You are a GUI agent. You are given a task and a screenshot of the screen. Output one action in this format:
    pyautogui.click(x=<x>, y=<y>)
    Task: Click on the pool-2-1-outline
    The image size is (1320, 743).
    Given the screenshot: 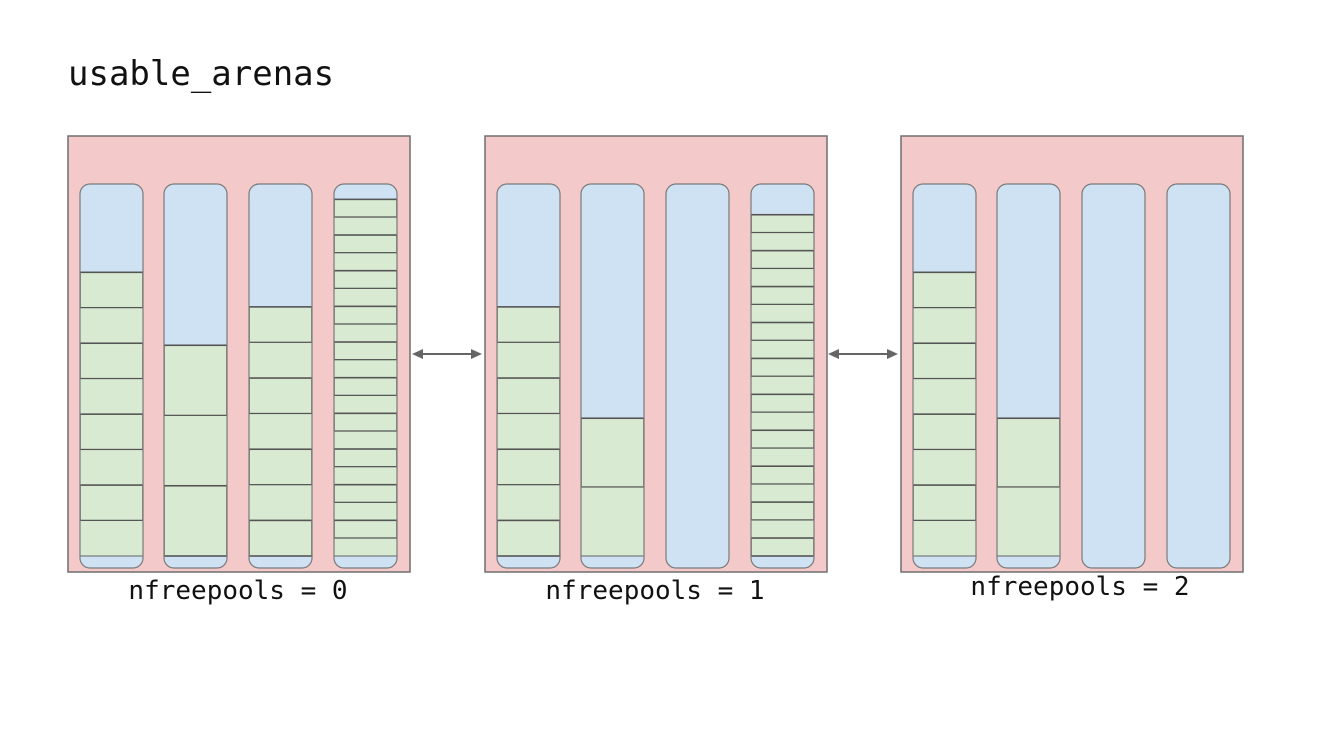 What is the action you would take?
    pyautogui.click(x=1028, y=376)
    